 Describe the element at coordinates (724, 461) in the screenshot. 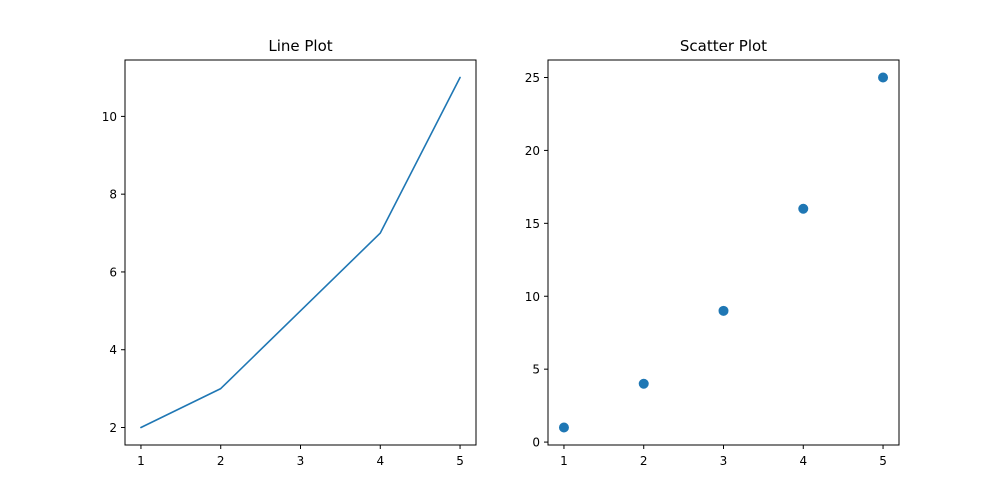

I see `scatter-plot-x-tick-label: 3` at that location.